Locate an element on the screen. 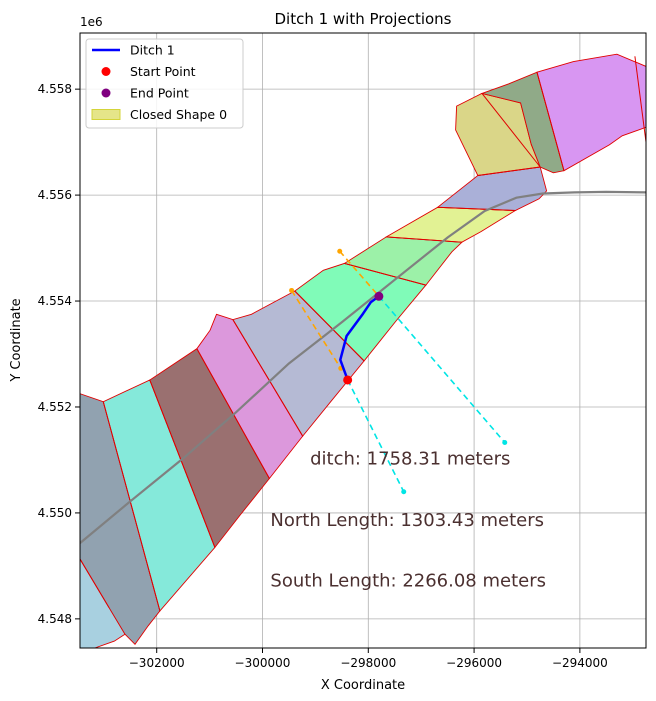 The height and width of the screenshot is (701, 656). y-tick-label-2: 4.552 is located at coordinates (55, 407).